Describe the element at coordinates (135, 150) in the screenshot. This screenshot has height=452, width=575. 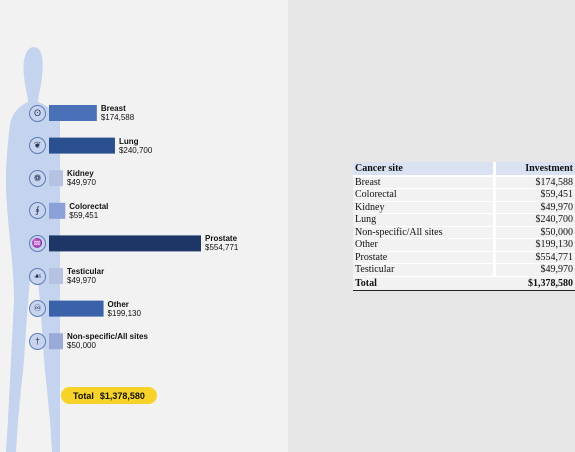
I see `bar-value-label: $240,700` at that location.